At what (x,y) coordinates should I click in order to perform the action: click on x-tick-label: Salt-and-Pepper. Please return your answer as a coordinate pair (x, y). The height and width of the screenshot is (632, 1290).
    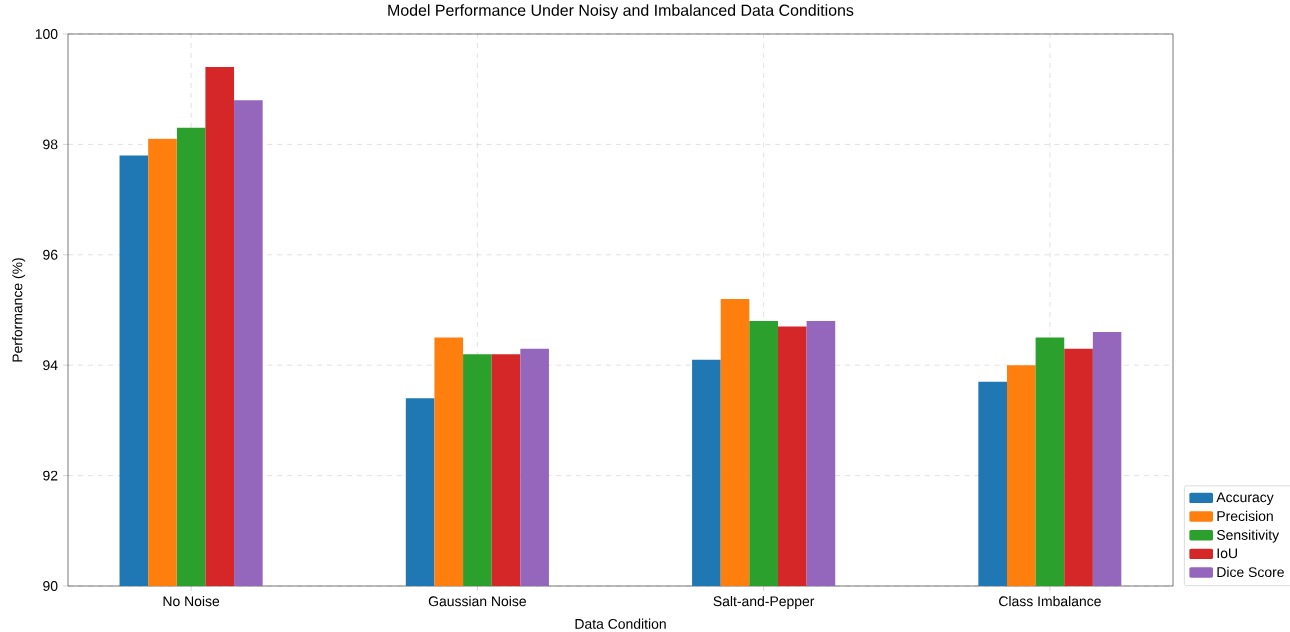
    Looking at the image, I should click on (764, 602).